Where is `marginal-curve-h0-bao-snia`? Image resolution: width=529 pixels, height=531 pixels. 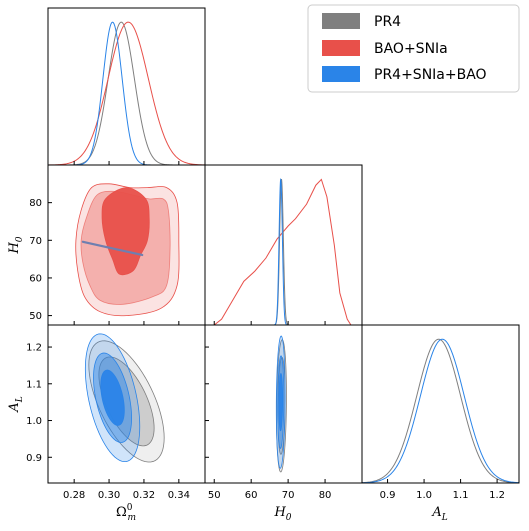 marginal-curve-h0-bao-snia is located at coordinates (282, 251).